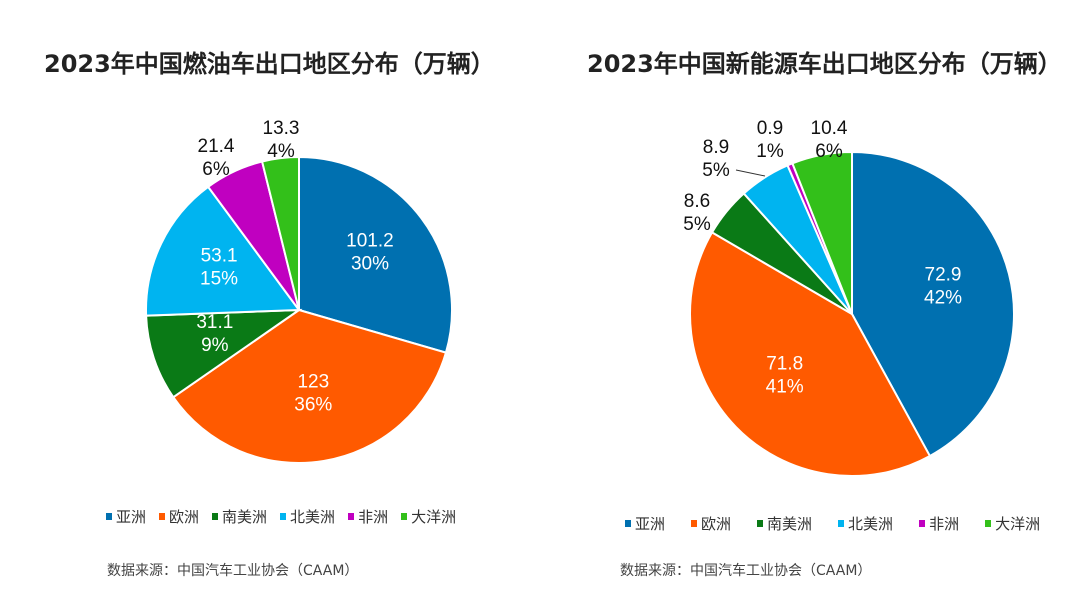  Describe the element at coordinates (216, 146) in the screenshot. I see `value-label: 21.4` at that location.